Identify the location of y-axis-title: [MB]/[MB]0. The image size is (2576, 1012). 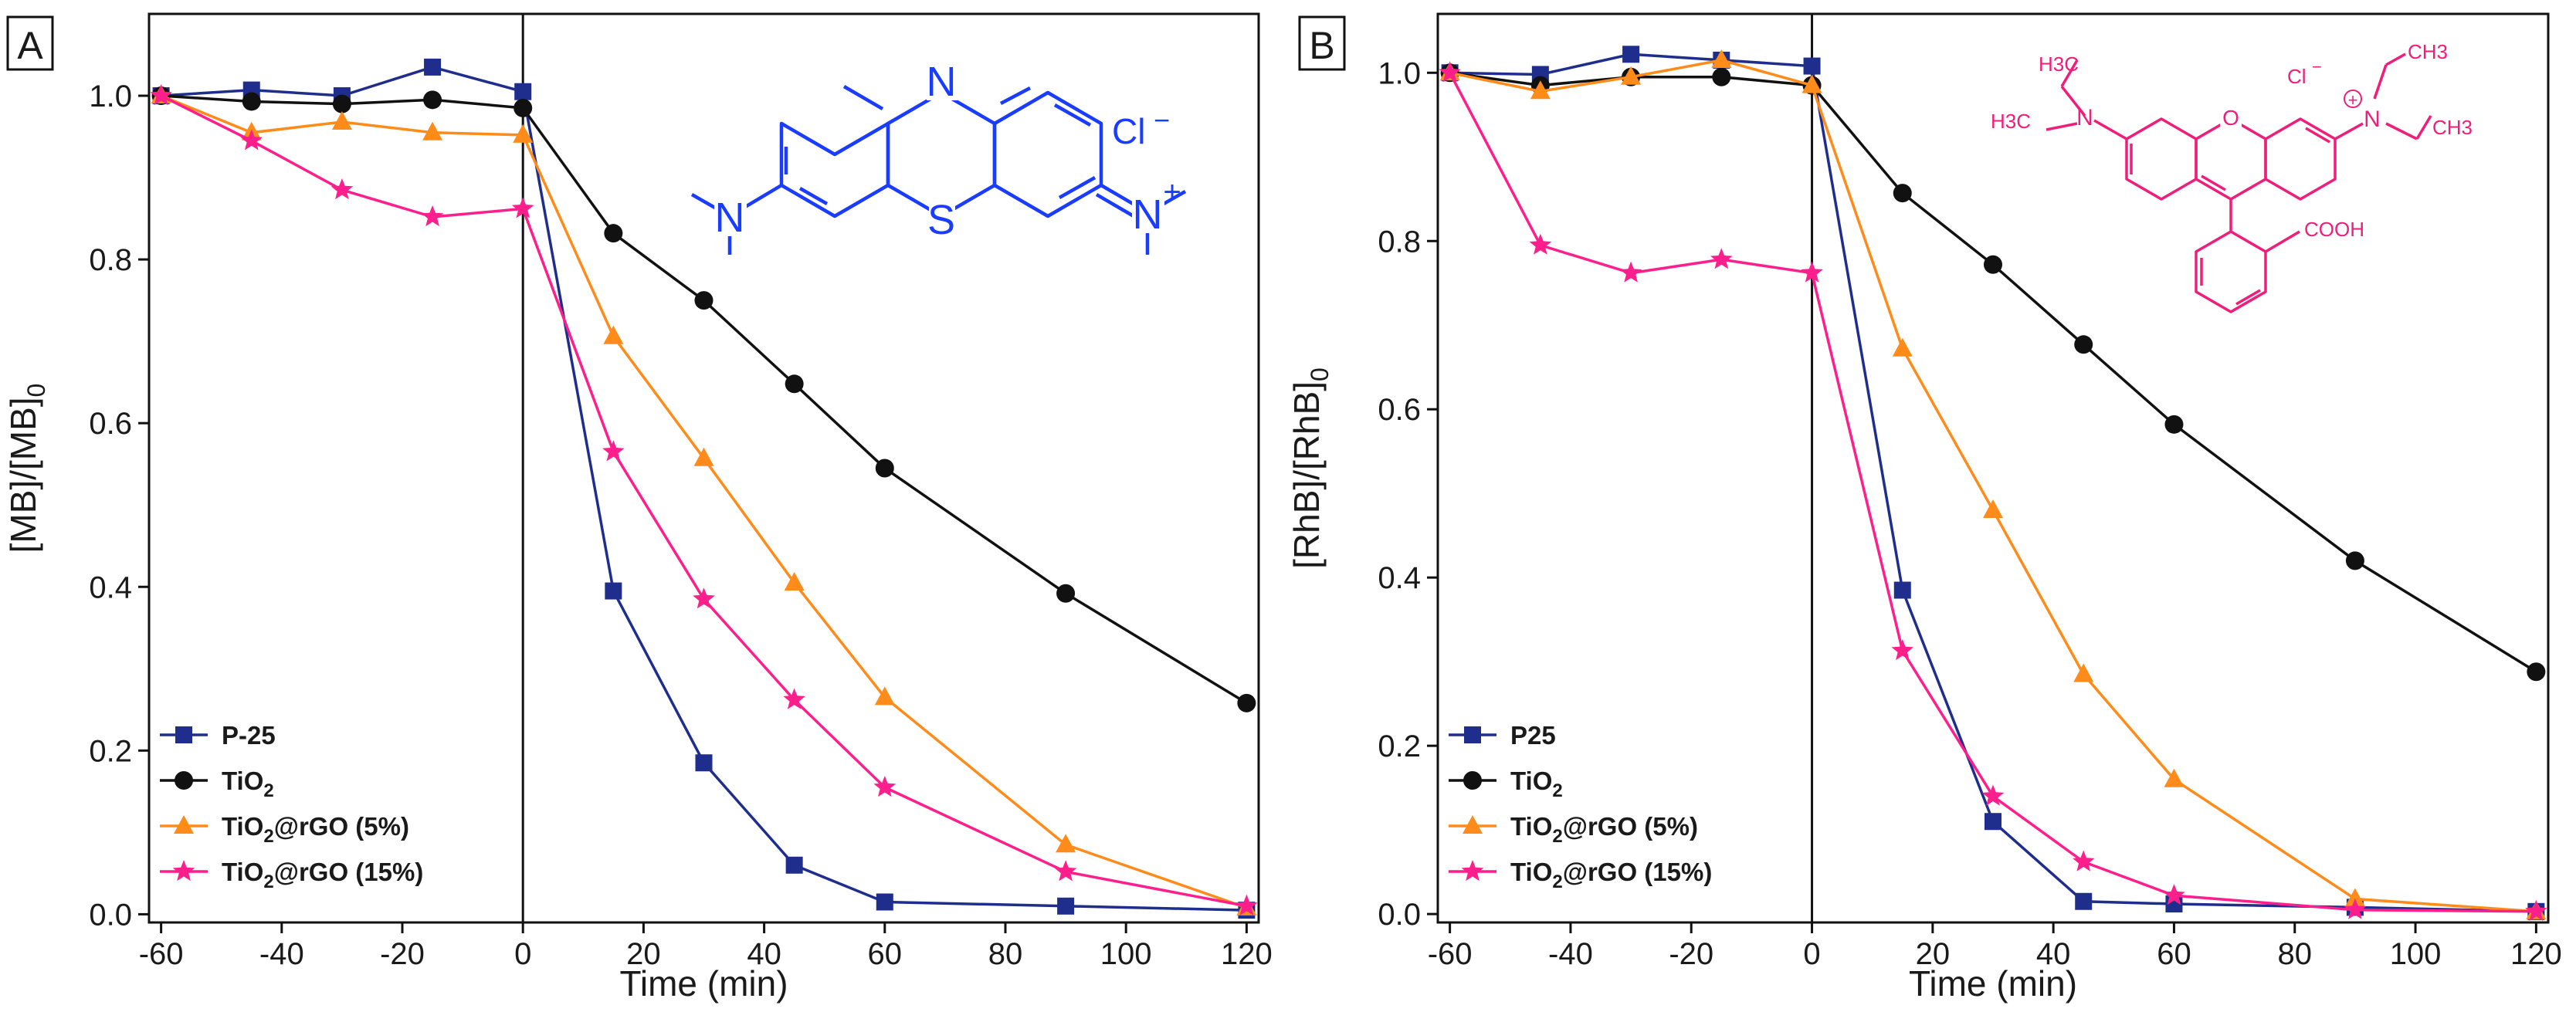
(26, 468).